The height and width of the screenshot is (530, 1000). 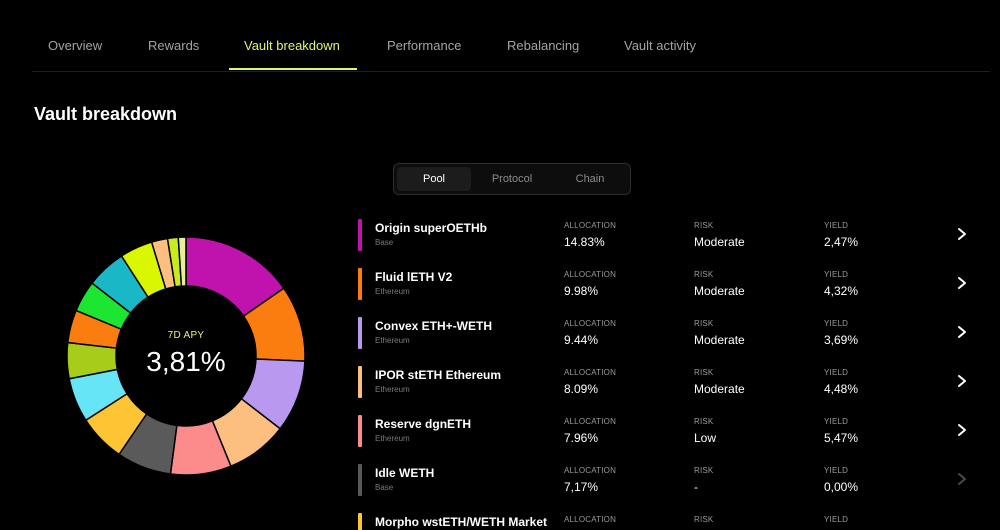 I want to click on donut-svg, so click(x=186, y=356).